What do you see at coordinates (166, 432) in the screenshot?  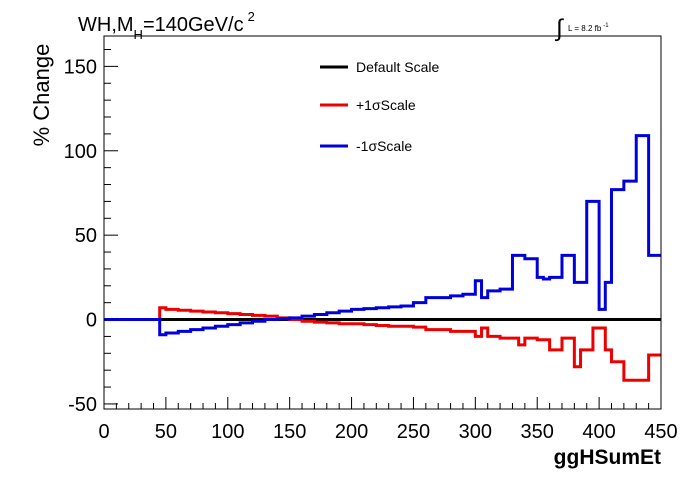 I see `x-tick-label: 50` at bounding box center [166, 432].